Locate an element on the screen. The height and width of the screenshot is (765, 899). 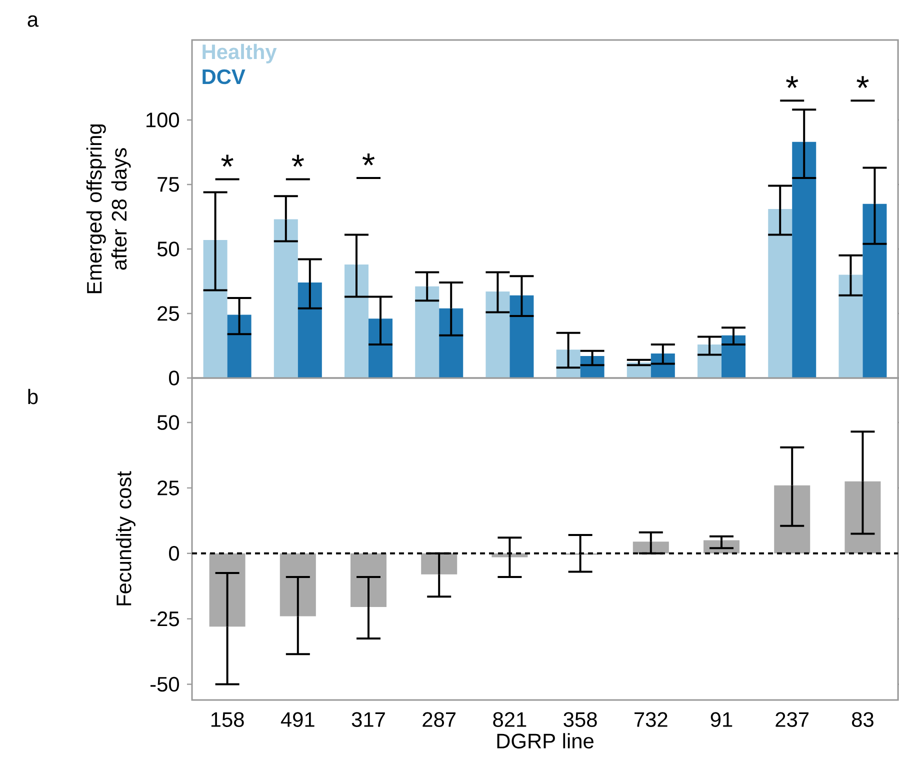
y-tick-label: 75 is located at coordinates (168, 184).